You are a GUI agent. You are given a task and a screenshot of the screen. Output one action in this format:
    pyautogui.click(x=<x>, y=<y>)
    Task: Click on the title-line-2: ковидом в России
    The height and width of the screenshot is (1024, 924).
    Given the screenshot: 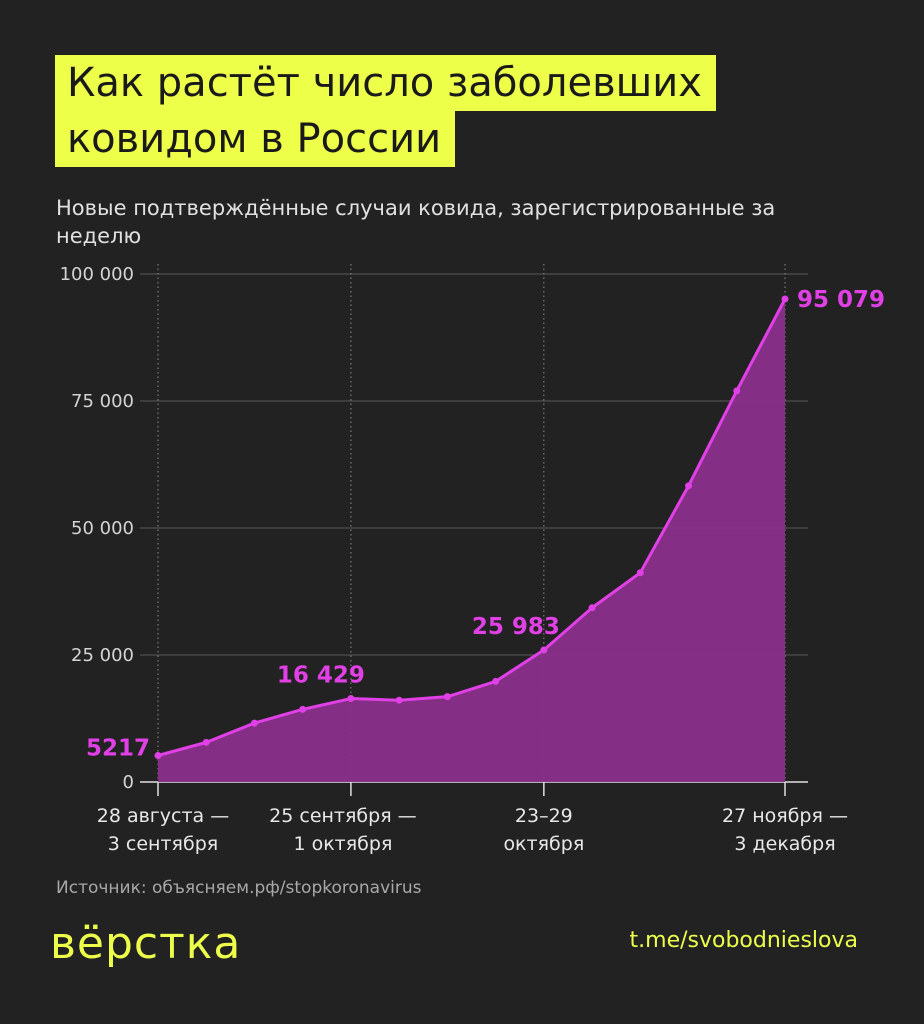 What is the action you would take?
    pyautogui.click(x=255, y=139)
    